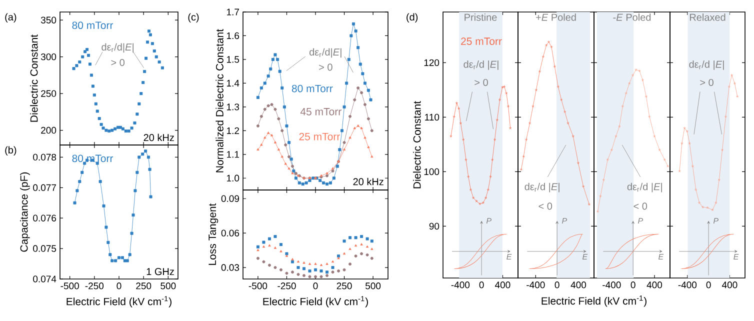 The height and width of the screenshot is (321, 754). I want to click on y-tick-label: 0.03, so click(230, 267).